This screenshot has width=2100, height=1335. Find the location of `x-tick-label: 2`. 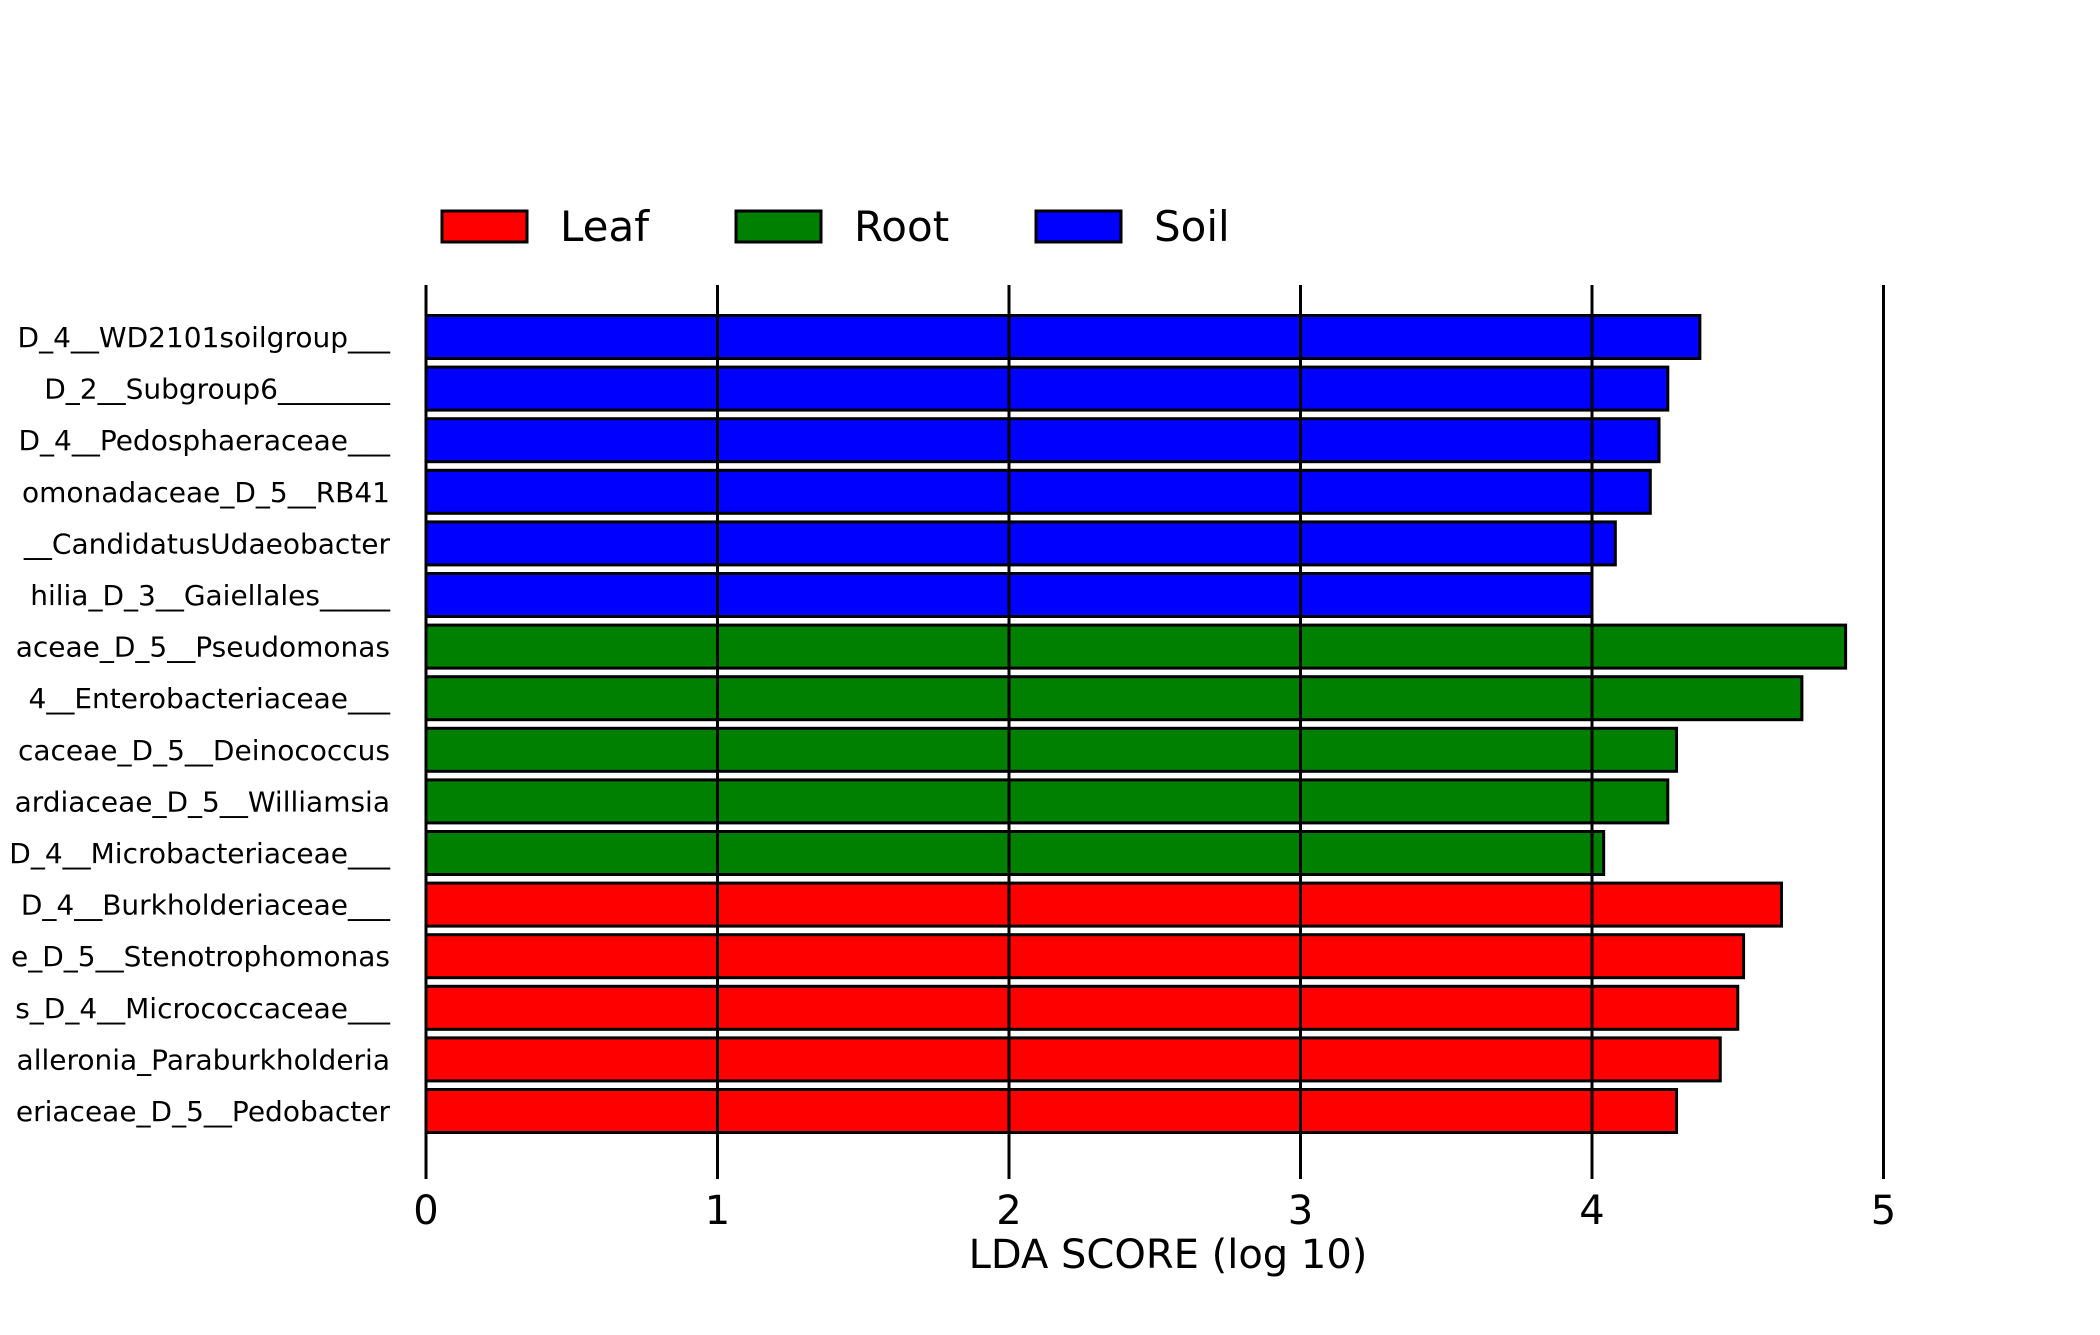

x-tick-label: 2 is located at coordinates (1008, 1211).